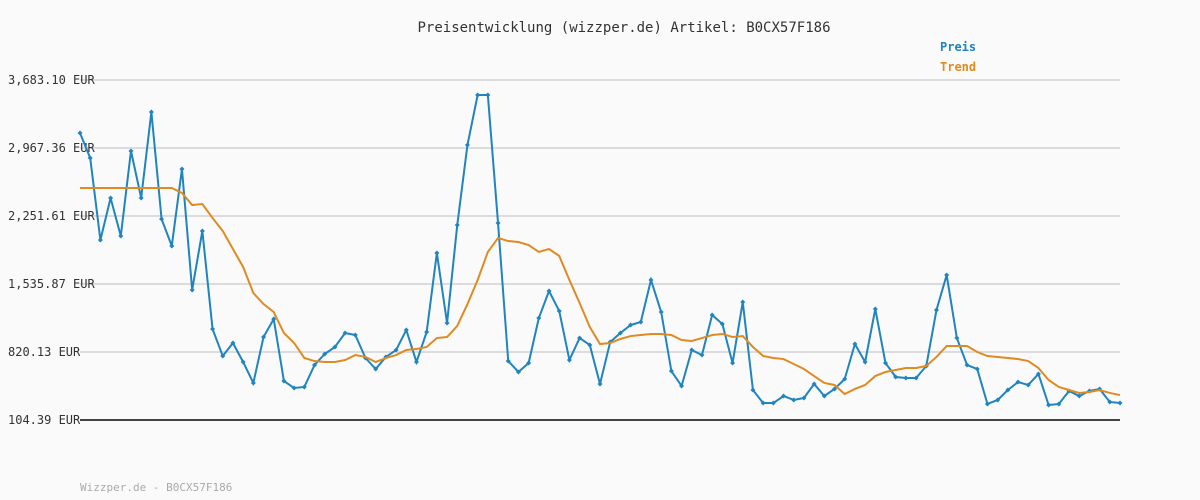  Describe the element at coordinates (958, 47) in the screenshot. I see `legend-entry: Preis` at that location.